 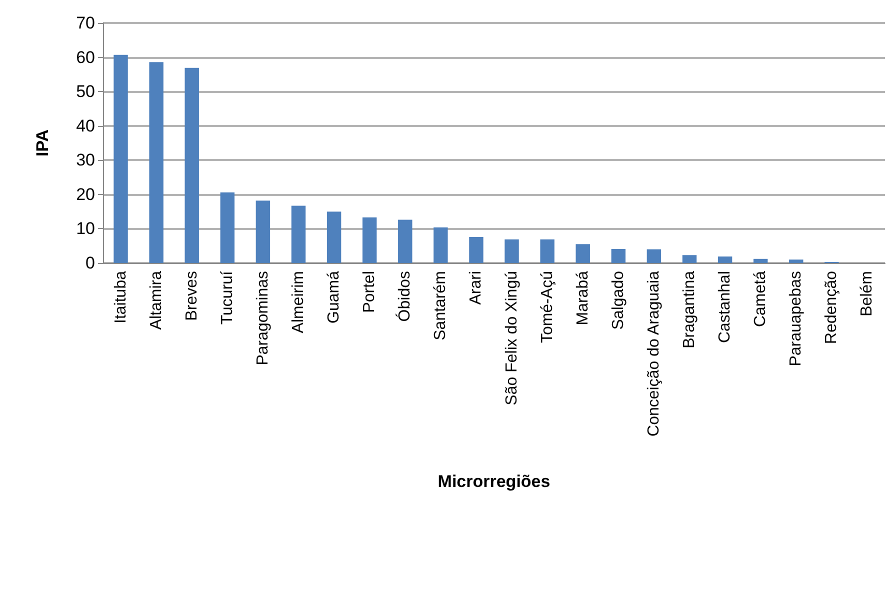 I want to click on y-tick-label: 10, so click(x=85, y=228).